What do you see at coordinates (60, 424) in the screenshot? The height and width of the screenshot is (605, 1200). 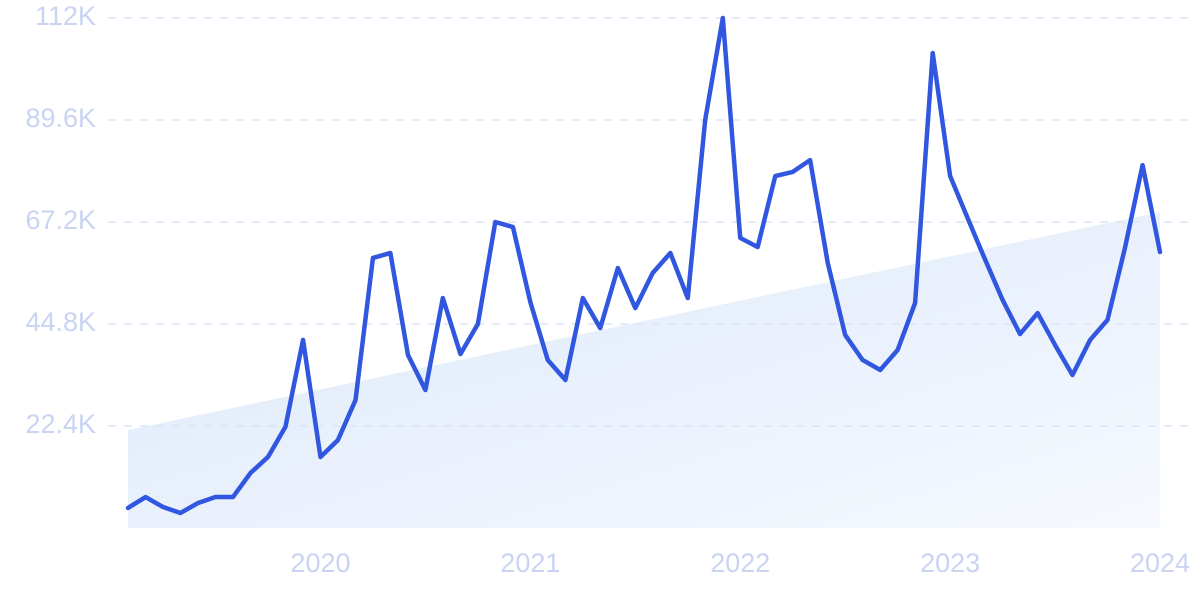 I see `y-tick-label: 22.4K` at bounding box center [60, 424].